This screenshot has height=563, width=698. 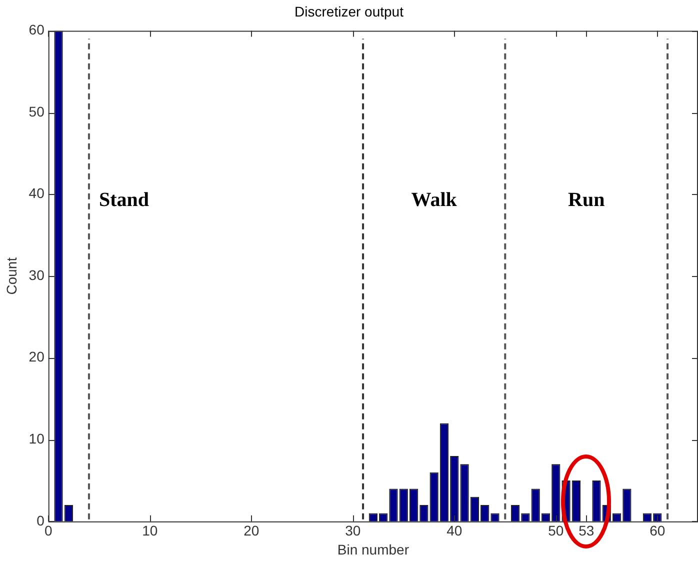 I want to click on y-tick-label: 10, so click(x=36, y=438).